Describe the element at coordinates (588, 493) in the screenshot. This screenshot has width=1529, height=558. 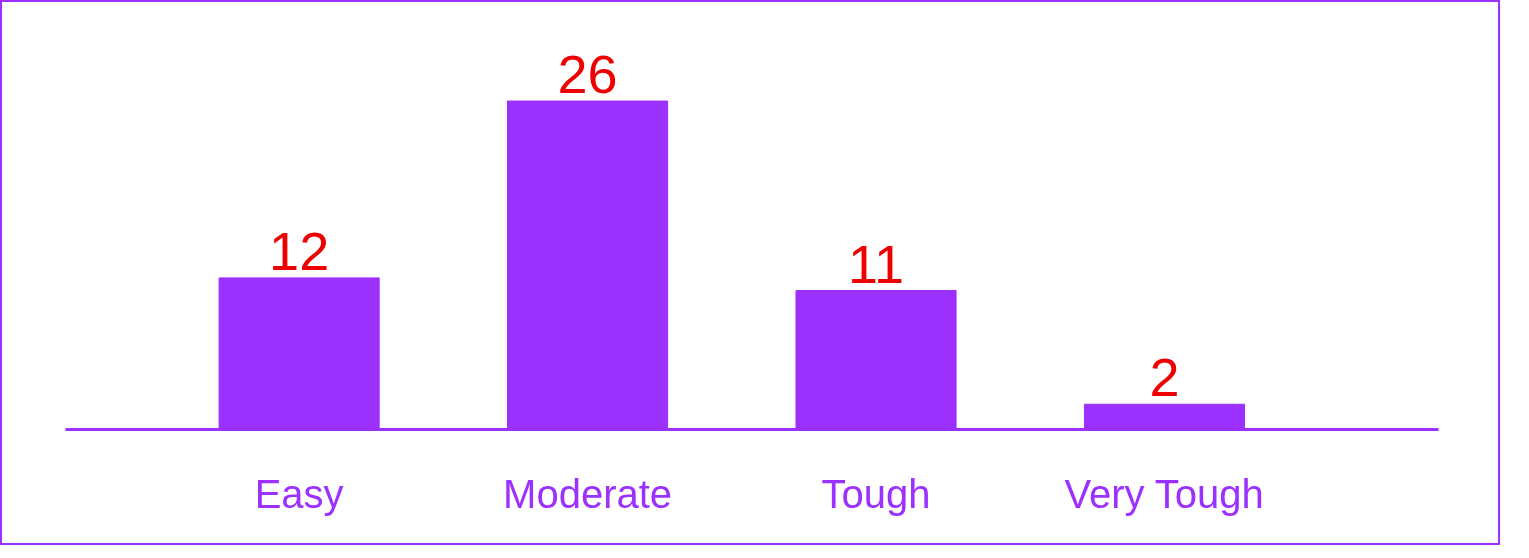
I see `x-tick-label: Moderate` at that location.